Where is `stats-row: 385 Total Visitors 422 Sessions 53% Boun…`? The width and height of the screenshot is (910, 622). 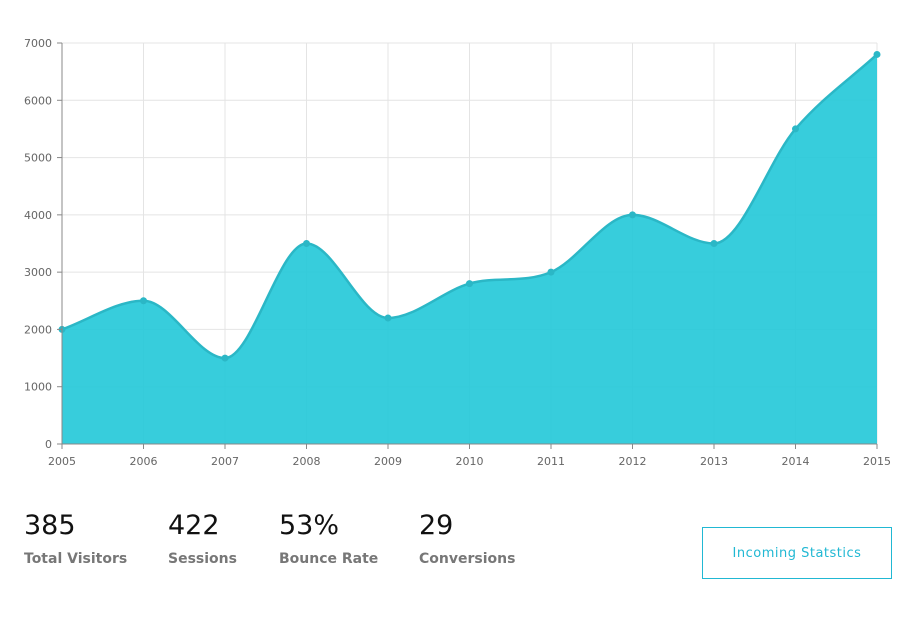 stats-row: 385 Total Visitors 422 Sessions 53% Boun… is located at coordinates (455, 557).